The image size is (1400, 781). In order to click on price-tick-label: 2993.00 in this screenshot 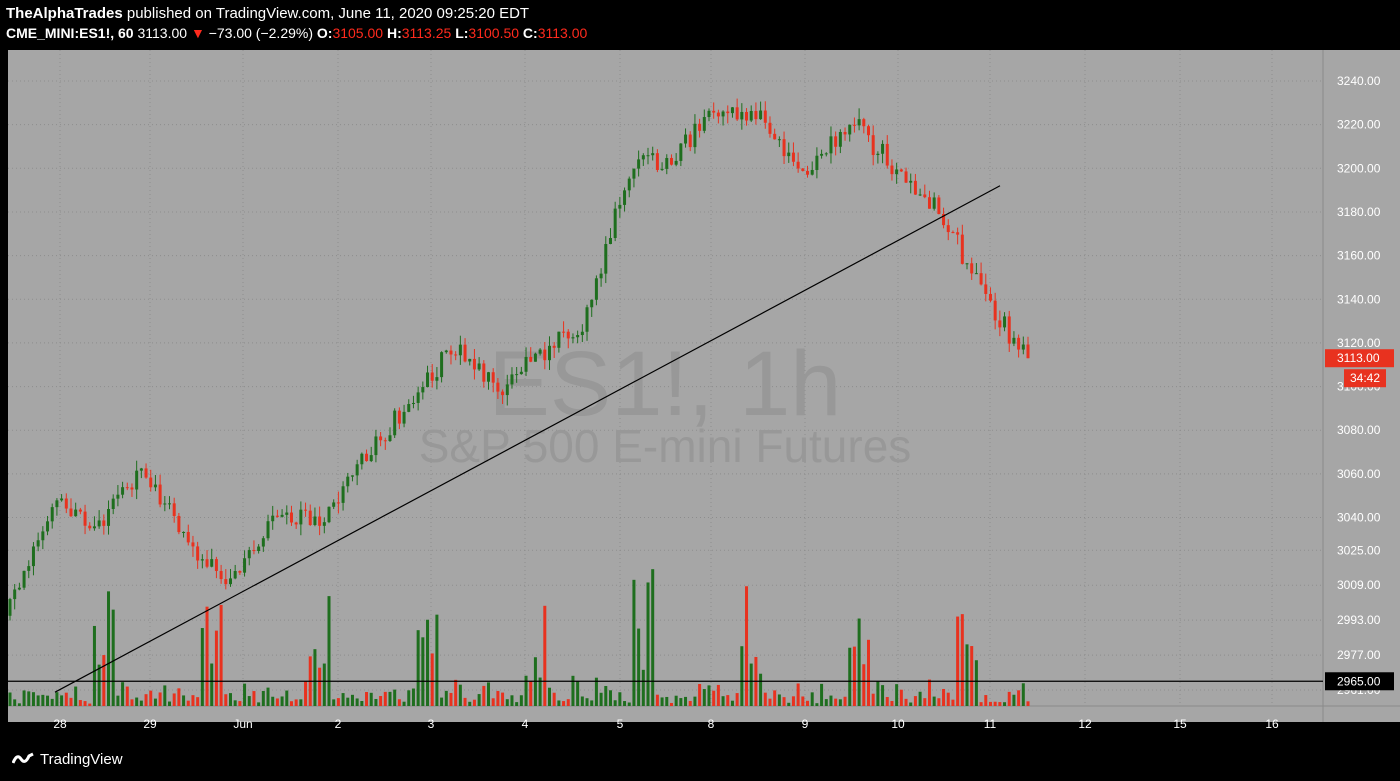, I will do `click(1359, 620)`.